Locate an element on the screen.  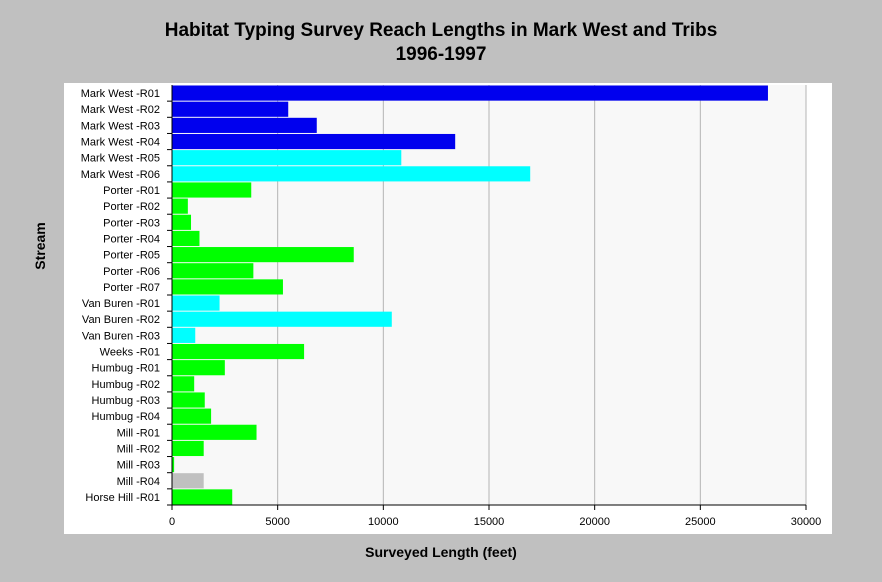
x-axis-label: Surveyed Length (feet) is located at coordinates (441, 552).